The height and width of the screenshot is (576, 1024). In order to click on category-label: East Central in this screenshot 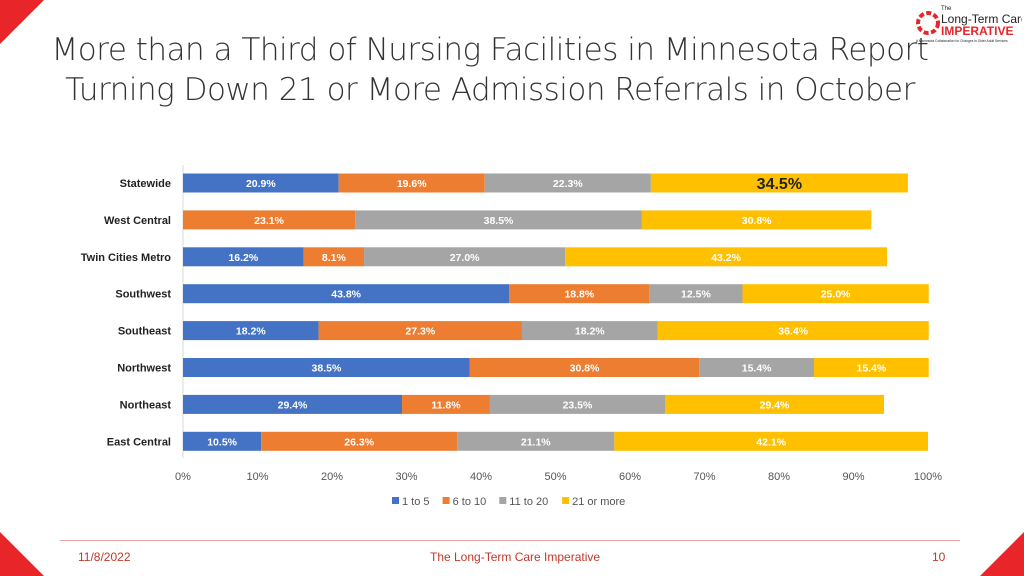, I will do `click(139, 442)`.